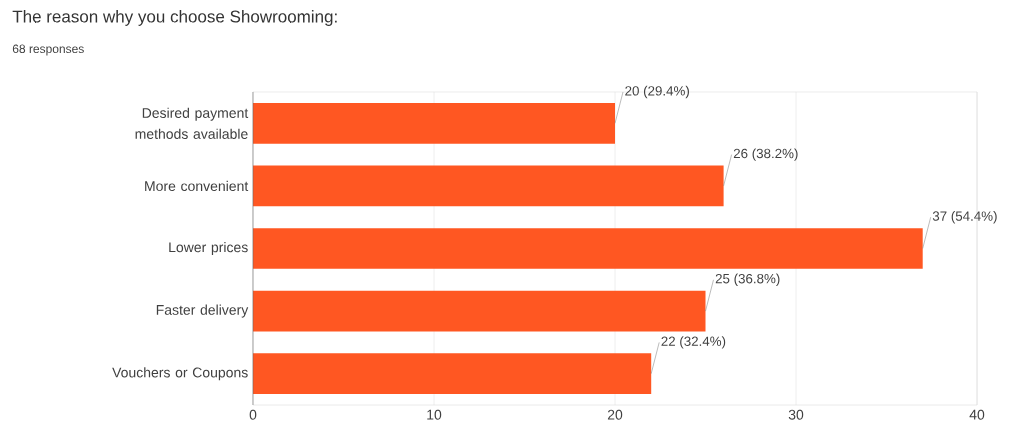 The width and height of the screenshot is (1032, 436). Describe the element at coordinates (434, 414) in the screenshot. I see `x-tick-label: 10` at that location.